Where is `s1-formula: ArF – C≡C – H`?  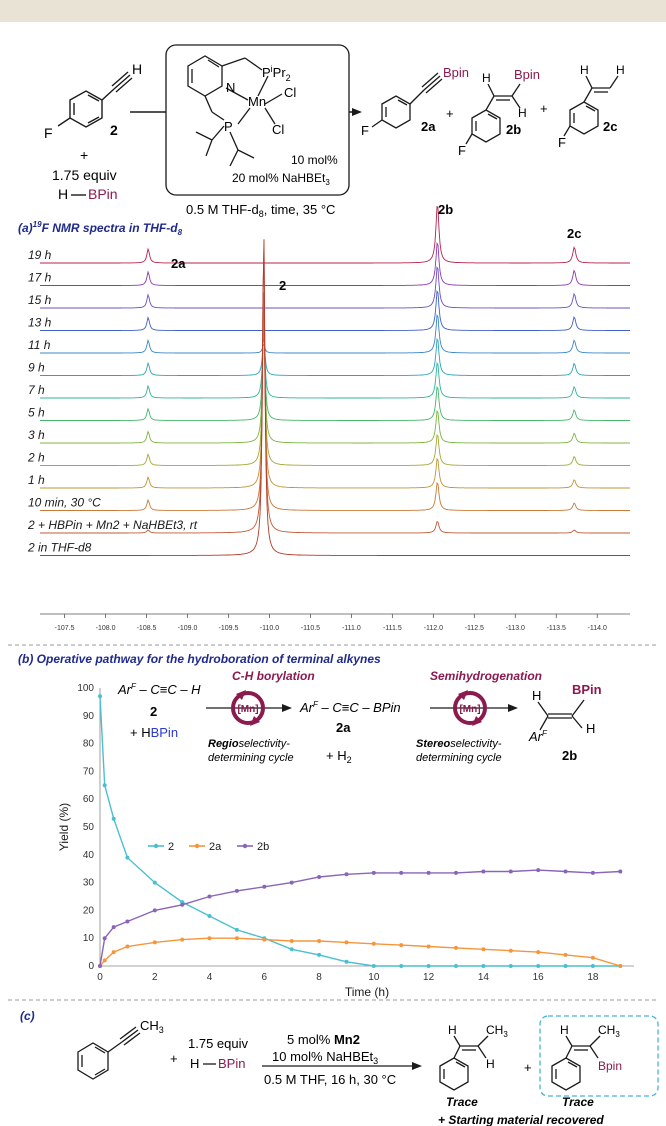
s1-formula: ArF – C≡C – H is located at coordinates (159, 689).